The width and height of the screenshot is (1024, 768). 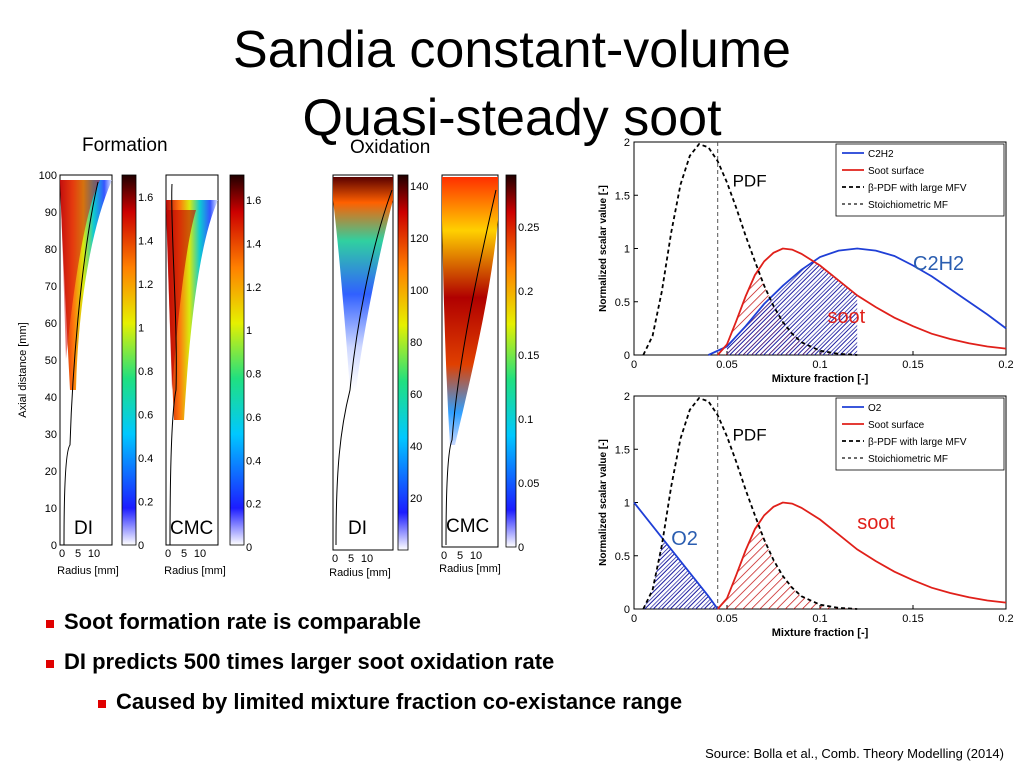 What do you see at coordinates (51, 435) in the screenshot?
I see `y-tick-label: 30` at bounding box center [51, 435].